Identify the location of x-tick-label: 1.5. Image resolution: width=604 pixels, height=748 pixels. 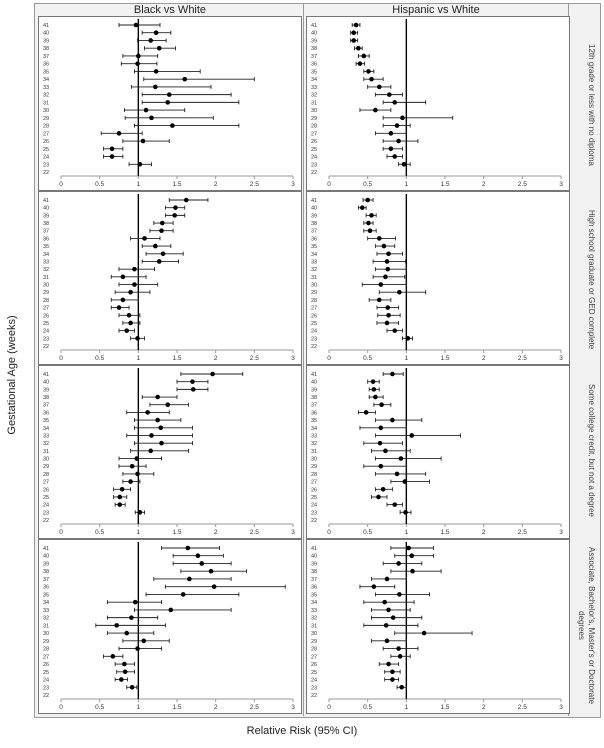
(444, 707).